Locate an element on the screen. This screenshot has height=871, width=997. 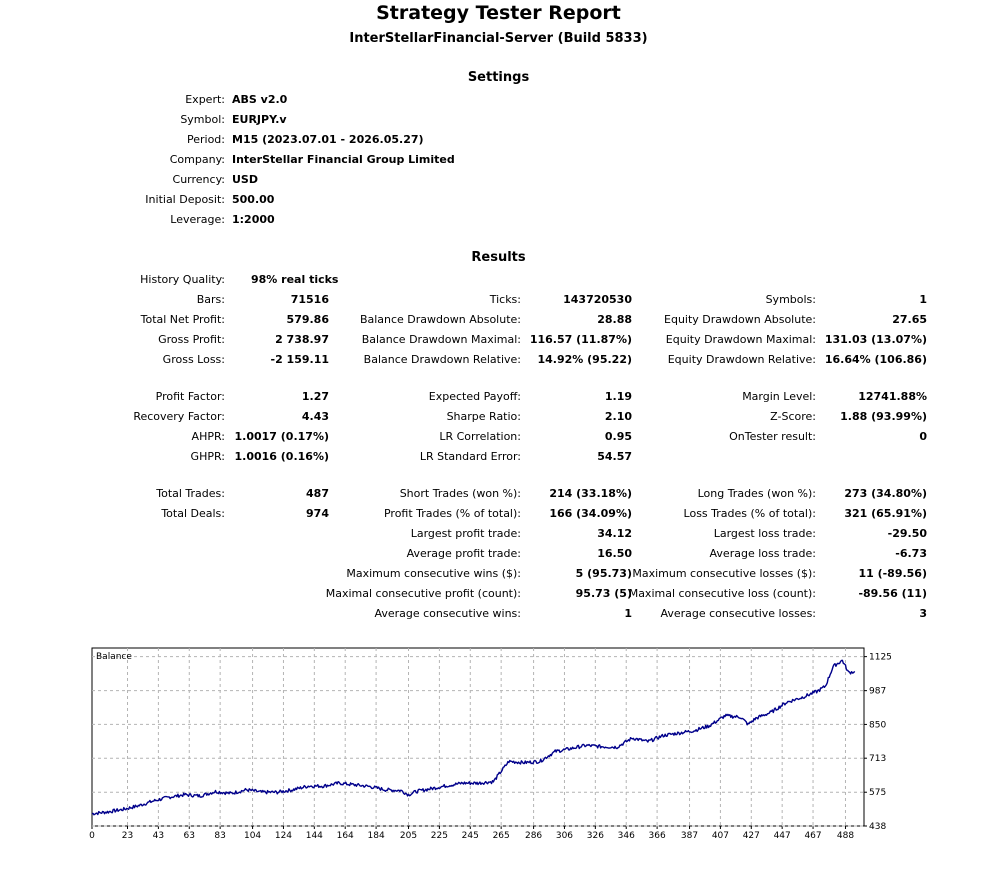
result-col2-label: Short Trades (won %): is located at coordinates (460, 493).